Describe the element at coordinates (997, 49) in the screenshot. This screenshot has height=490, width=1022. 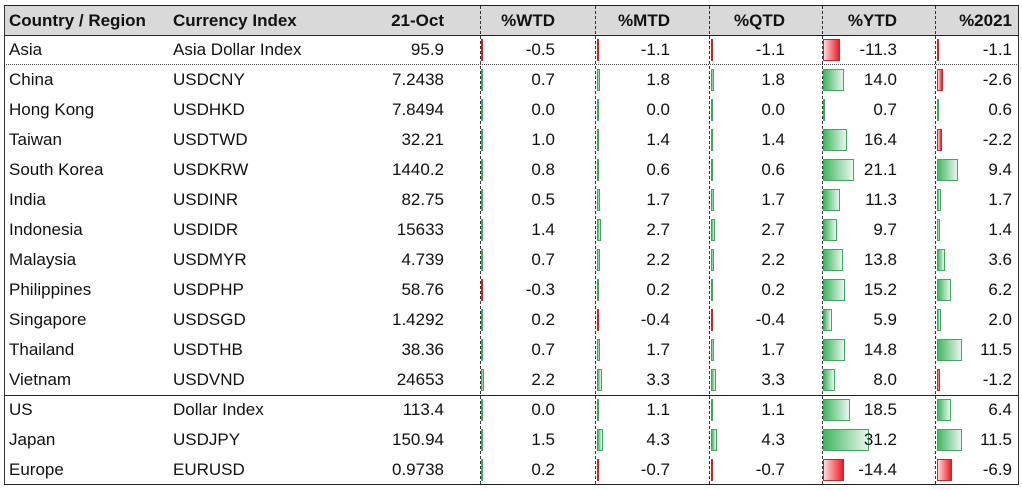
I see `y2021-cell: -1.1` at that location.